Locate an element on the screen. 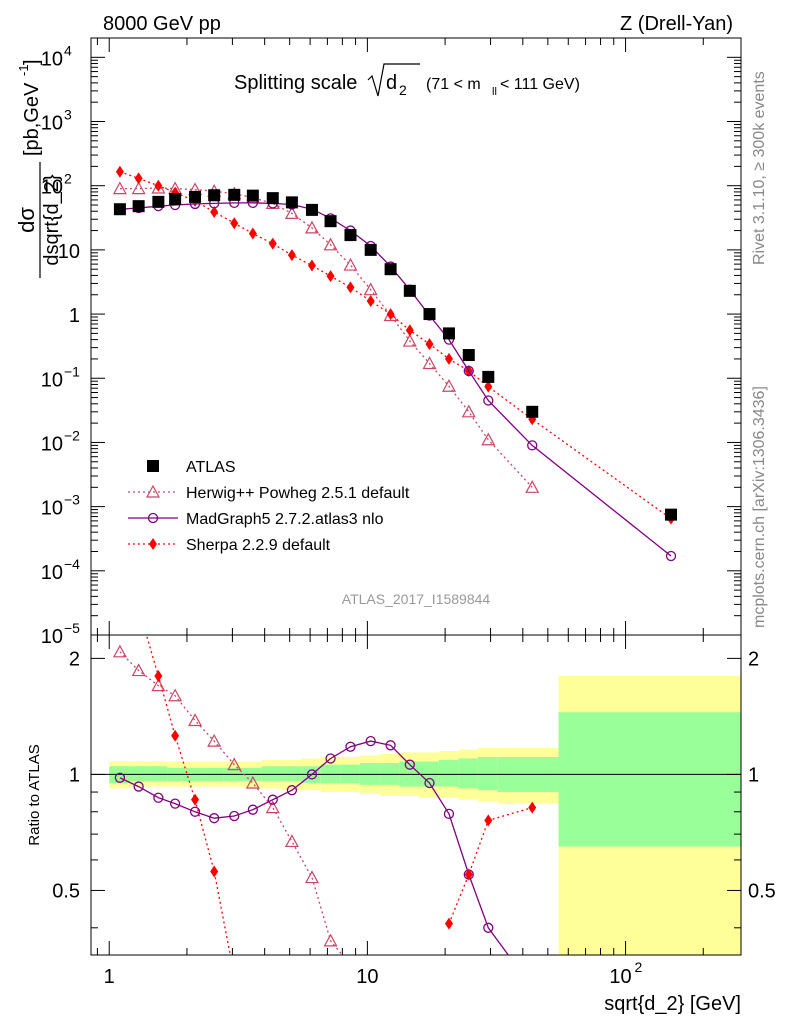 This screenshot has width=786, height=1024. x-tick-label-100: 10 is located at coordinates (620, 977).